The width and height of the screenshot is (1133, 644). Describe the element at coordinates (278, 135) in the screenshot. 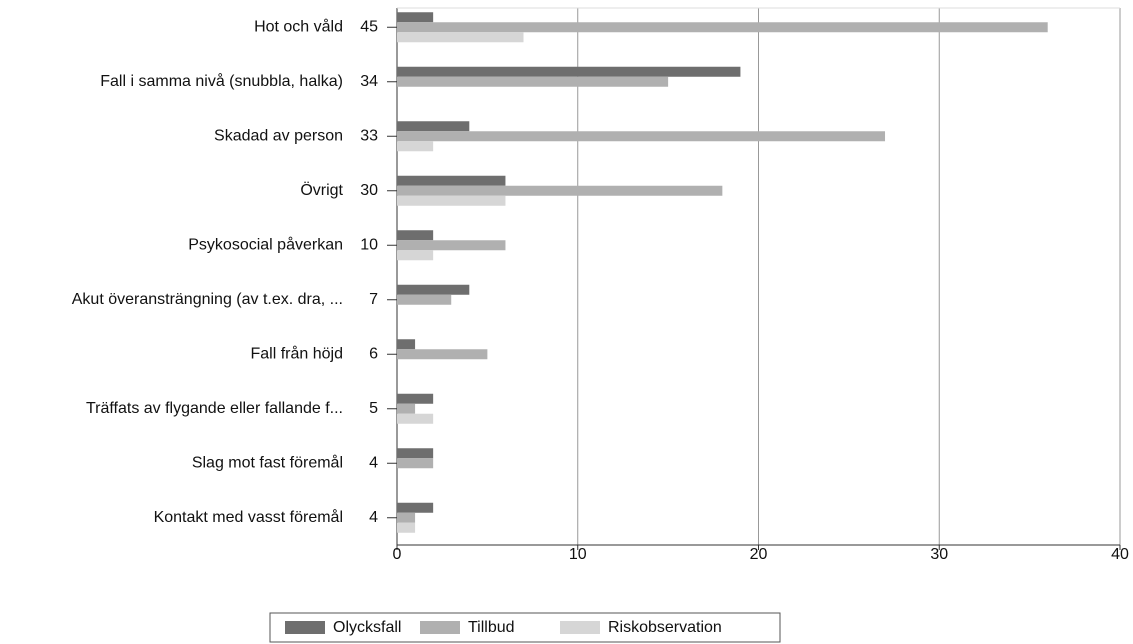

I see `category-label: Skadad av person` at that location.